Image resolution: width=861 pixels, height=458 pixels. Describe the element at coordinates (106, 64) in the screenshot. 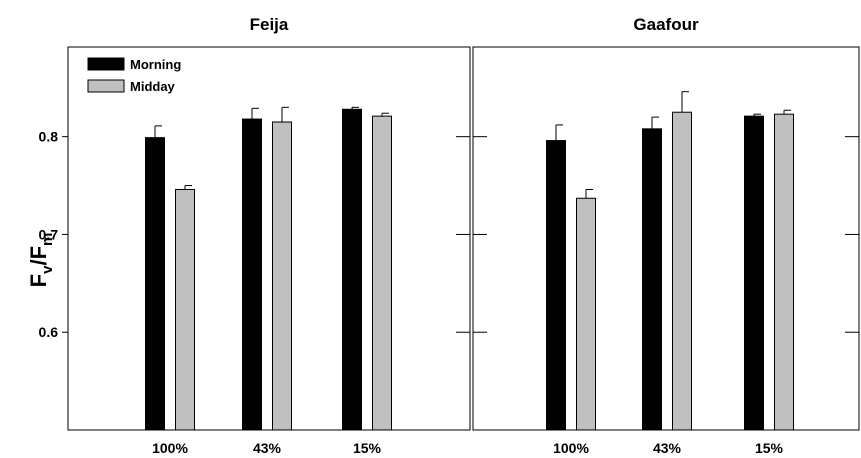

I see `legend-swatch-morning` at that location.